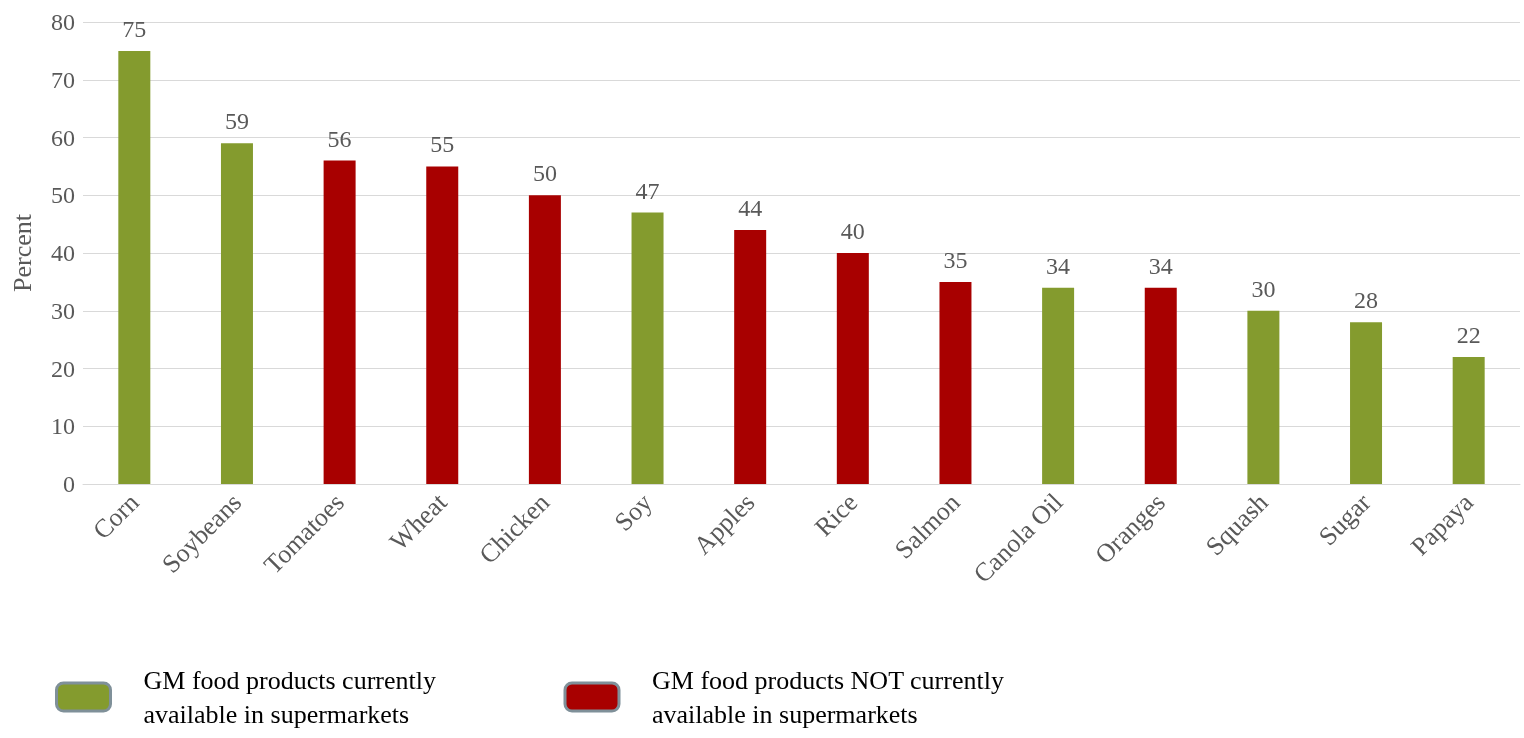  What do you see at coordinates (69, 484) in the screenshot?
I see `y-tick-label: 0` at bounding box center [69, 484].